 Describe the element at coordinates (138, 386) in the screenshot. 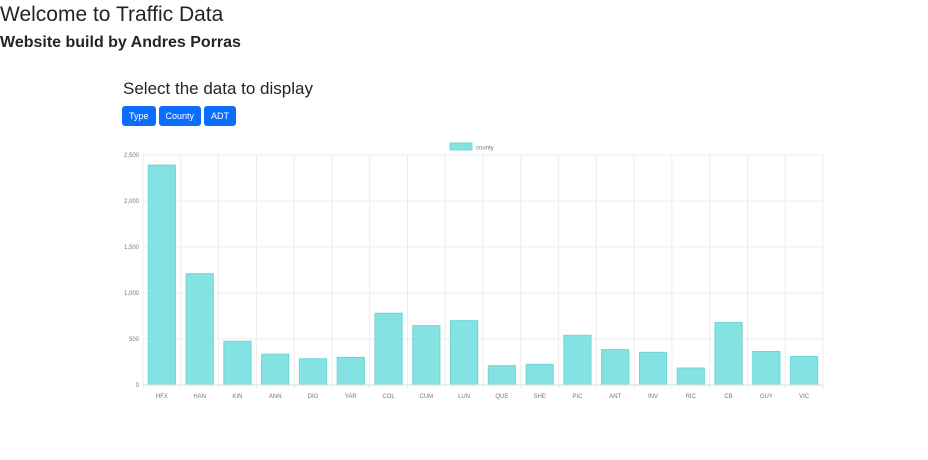

I see `y-tick-label: 0` at that location.